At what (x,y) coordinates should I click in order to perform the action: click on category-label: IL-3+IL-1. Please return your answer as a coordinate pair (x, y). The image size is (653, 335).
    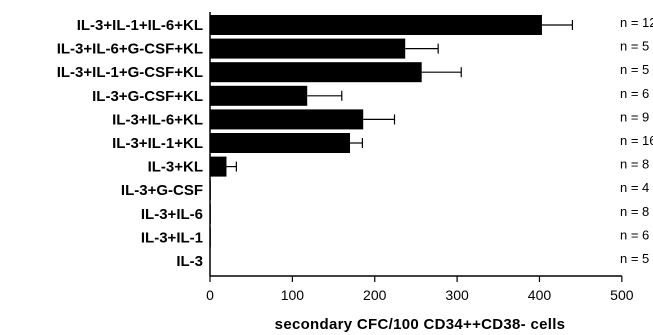
    Looking at the image, I should click on (172, 237).